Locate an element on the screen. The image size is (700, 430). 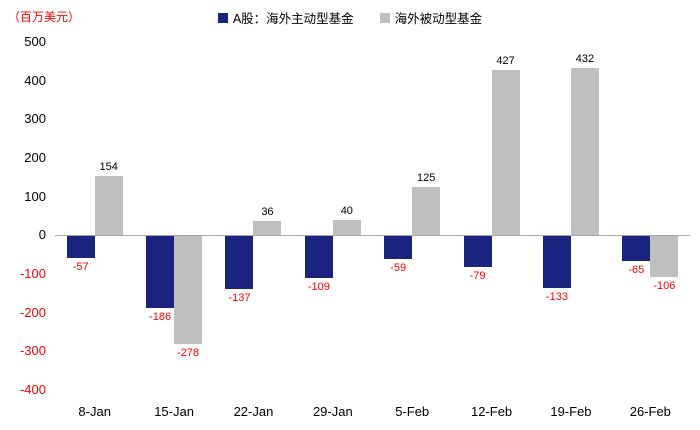
bar-value-label: 125 is located at coordinates (426, 178).